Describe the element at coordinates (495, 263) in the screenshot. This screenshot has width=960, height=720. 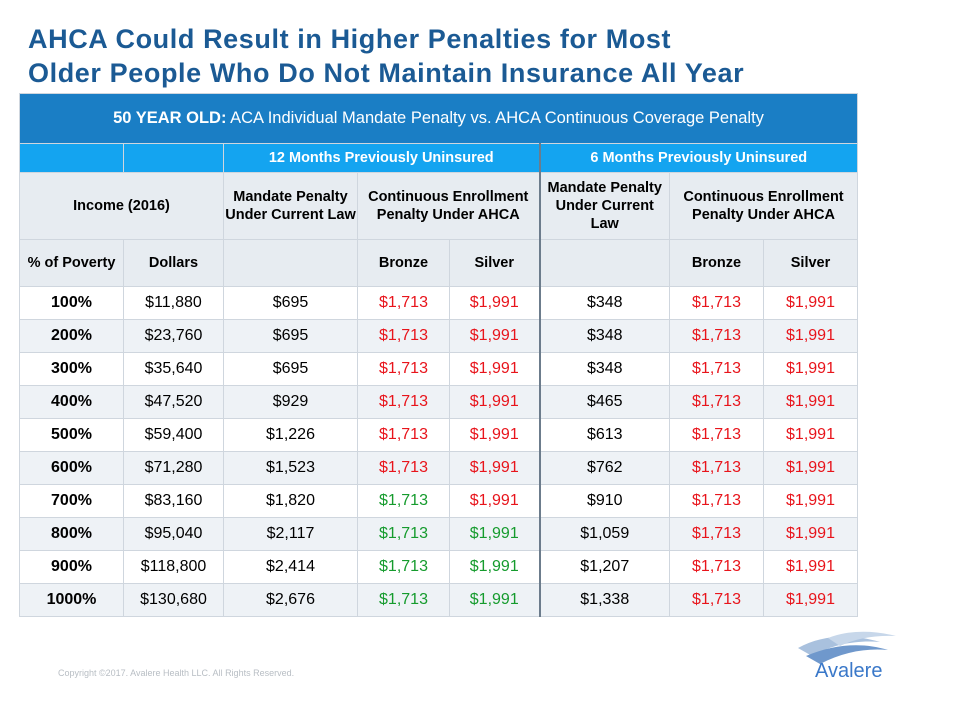
I see `silver-header-12: Silver` at that location.